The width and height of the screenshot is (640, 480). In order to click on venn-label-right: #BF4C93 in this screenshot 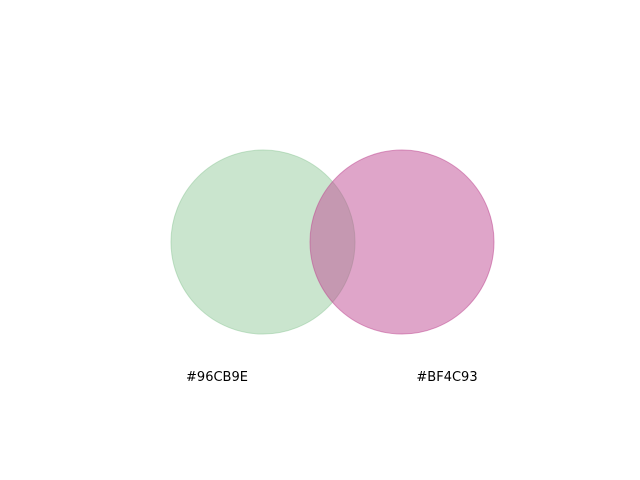, I will do `click(446, 377)`.